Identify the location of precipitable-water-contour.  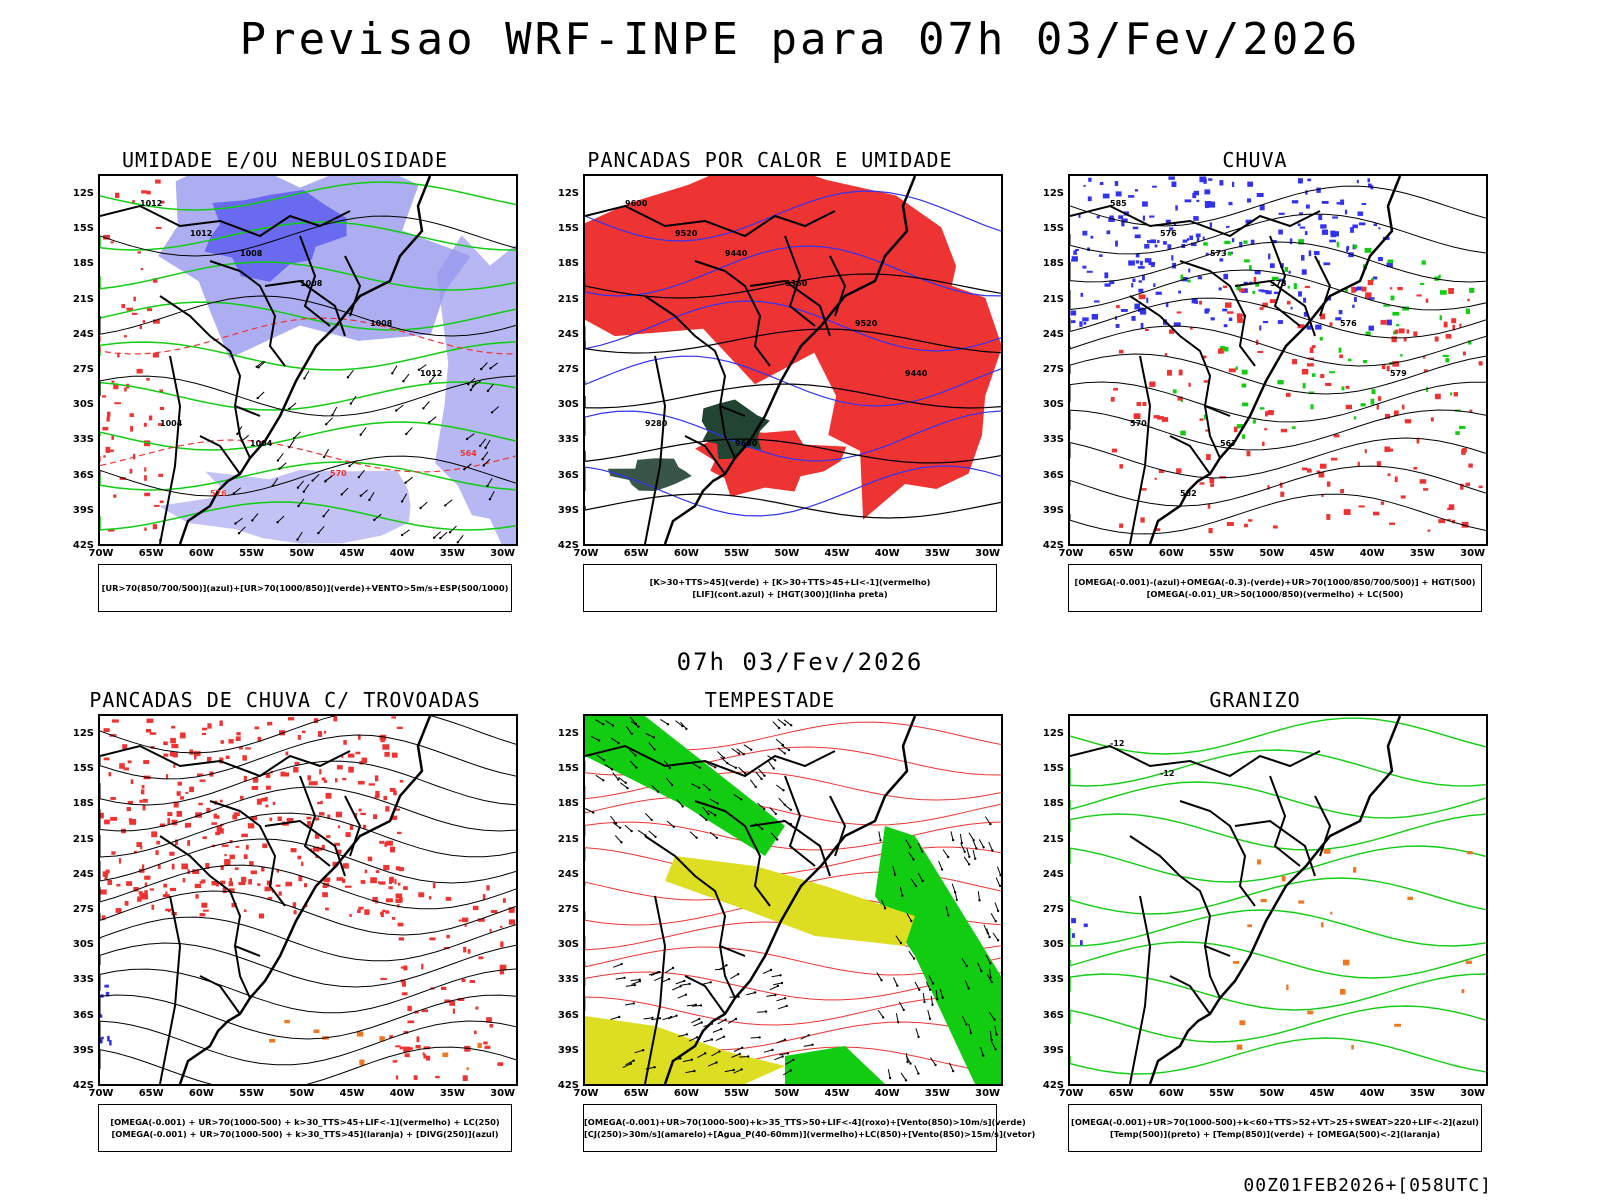
(793, 1011).